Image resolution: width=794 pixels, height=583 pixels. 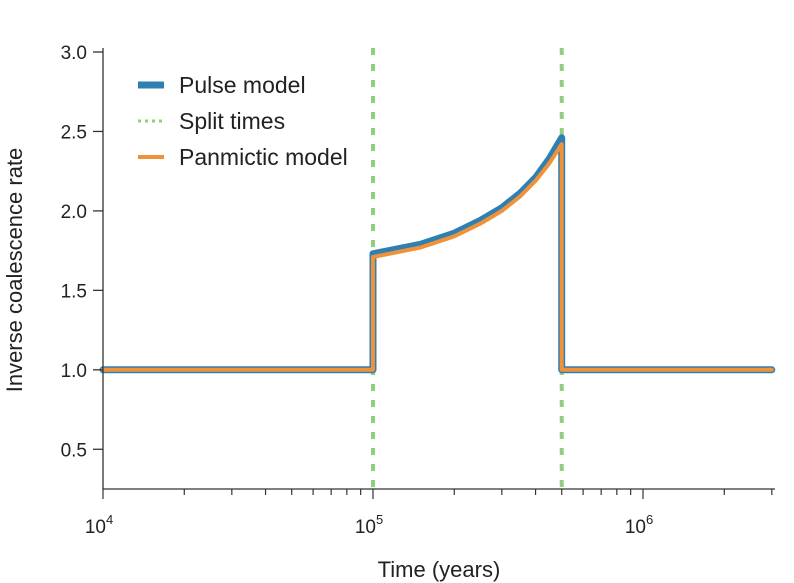 What do you see at coordinates (232, 121) in the screenshot?
I see `legend-label-split-times: Split times` at bounding box center [232, 121].